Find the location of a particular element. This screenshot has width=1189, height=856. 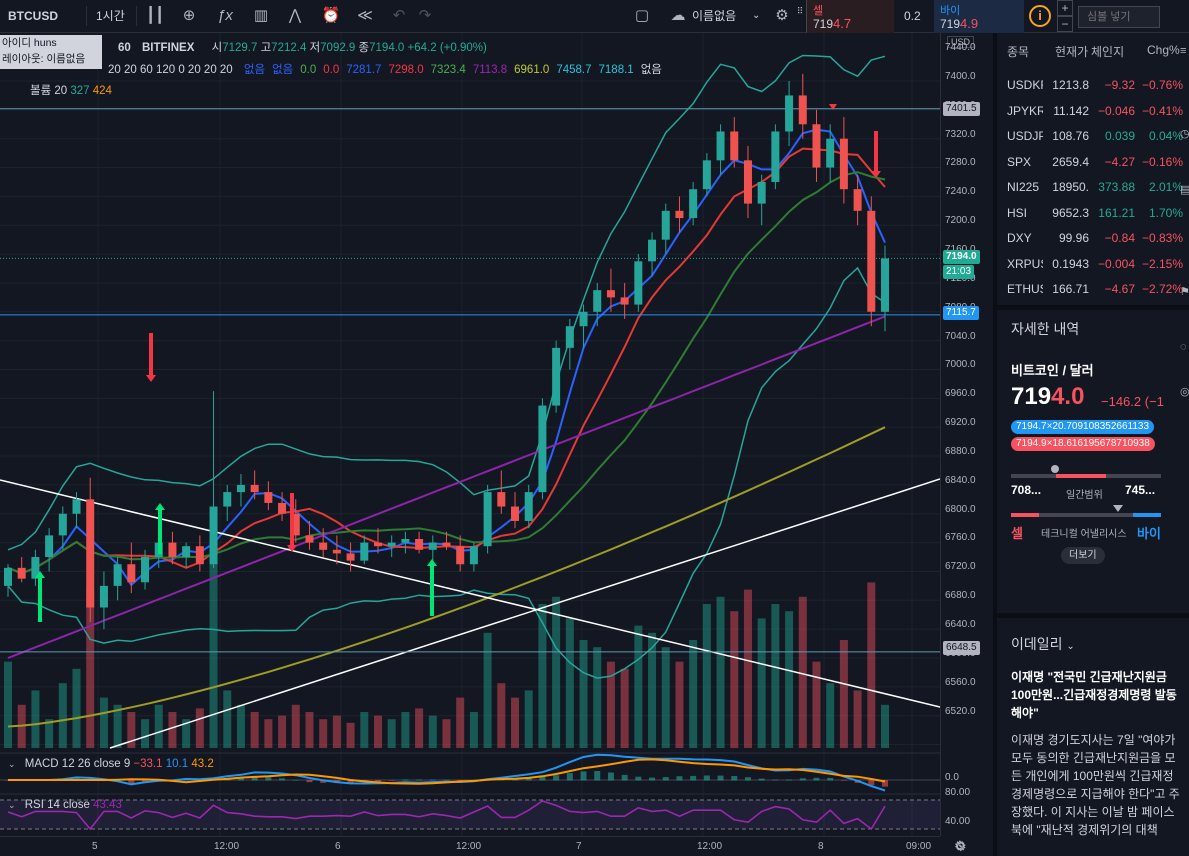

wl-price: 18950. is located at coordinates (1070, 187).